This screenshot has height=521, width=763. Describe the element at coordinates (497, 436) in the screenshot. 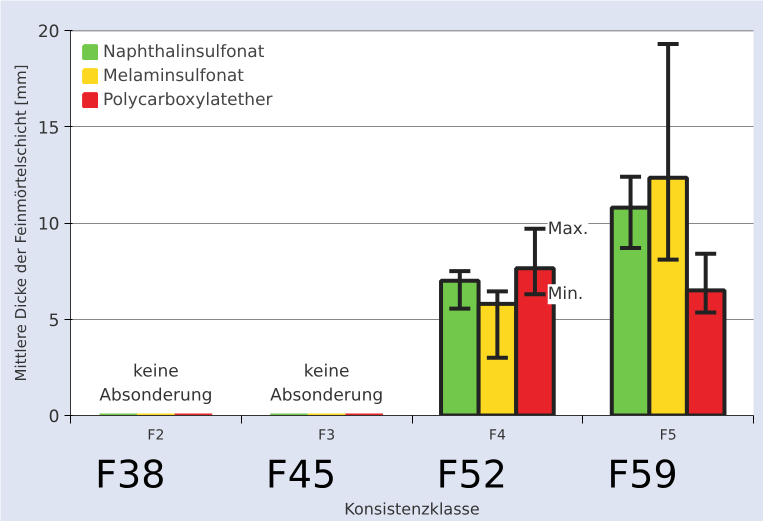

I see `x-tick-label: F4` at that location.